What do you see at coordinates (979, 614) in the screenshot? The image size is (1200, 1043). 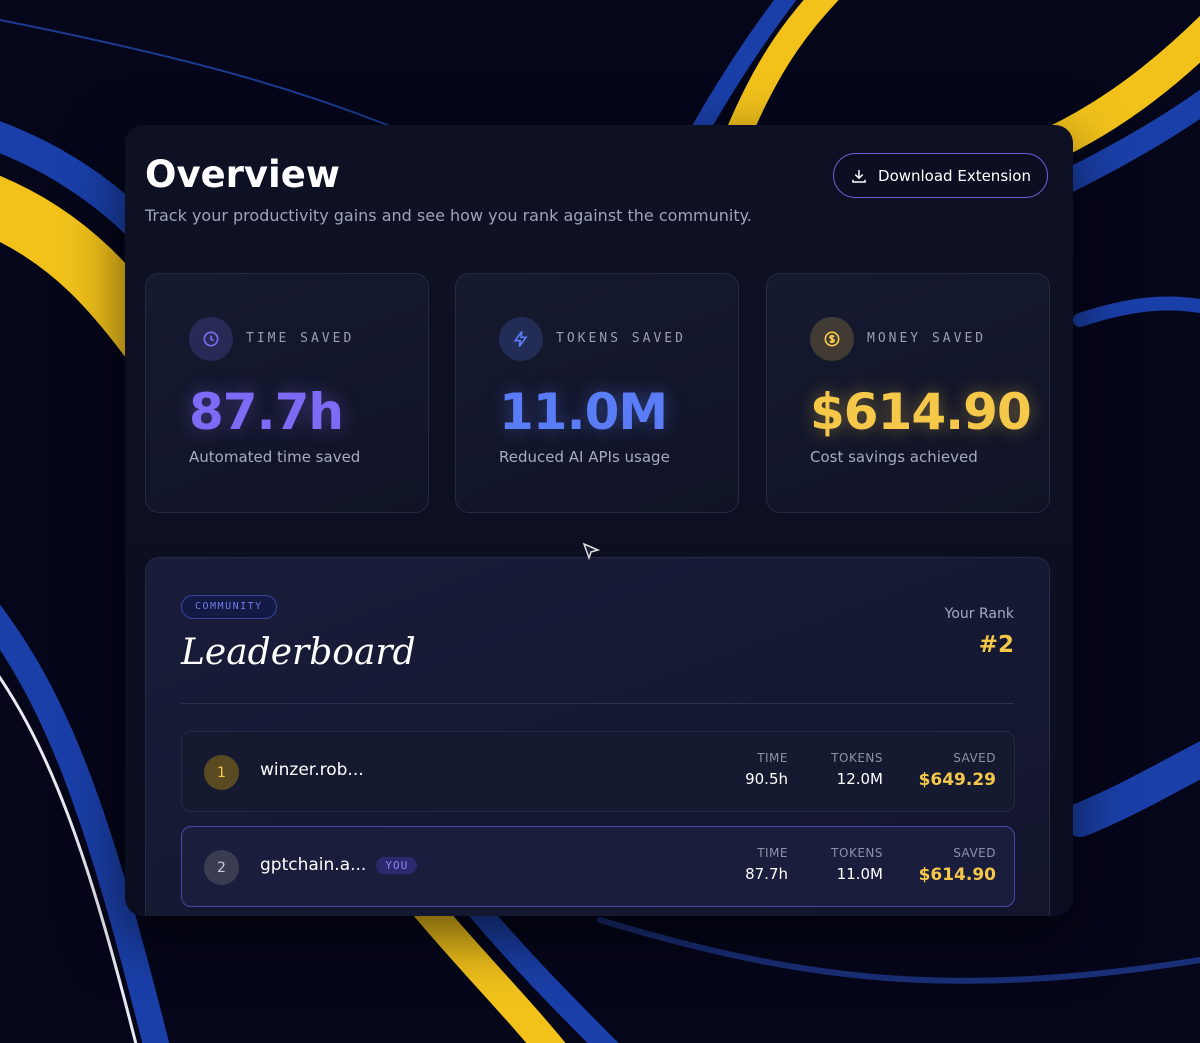 I see `rank-label: Your Rank` at bounding box center [979, 614].